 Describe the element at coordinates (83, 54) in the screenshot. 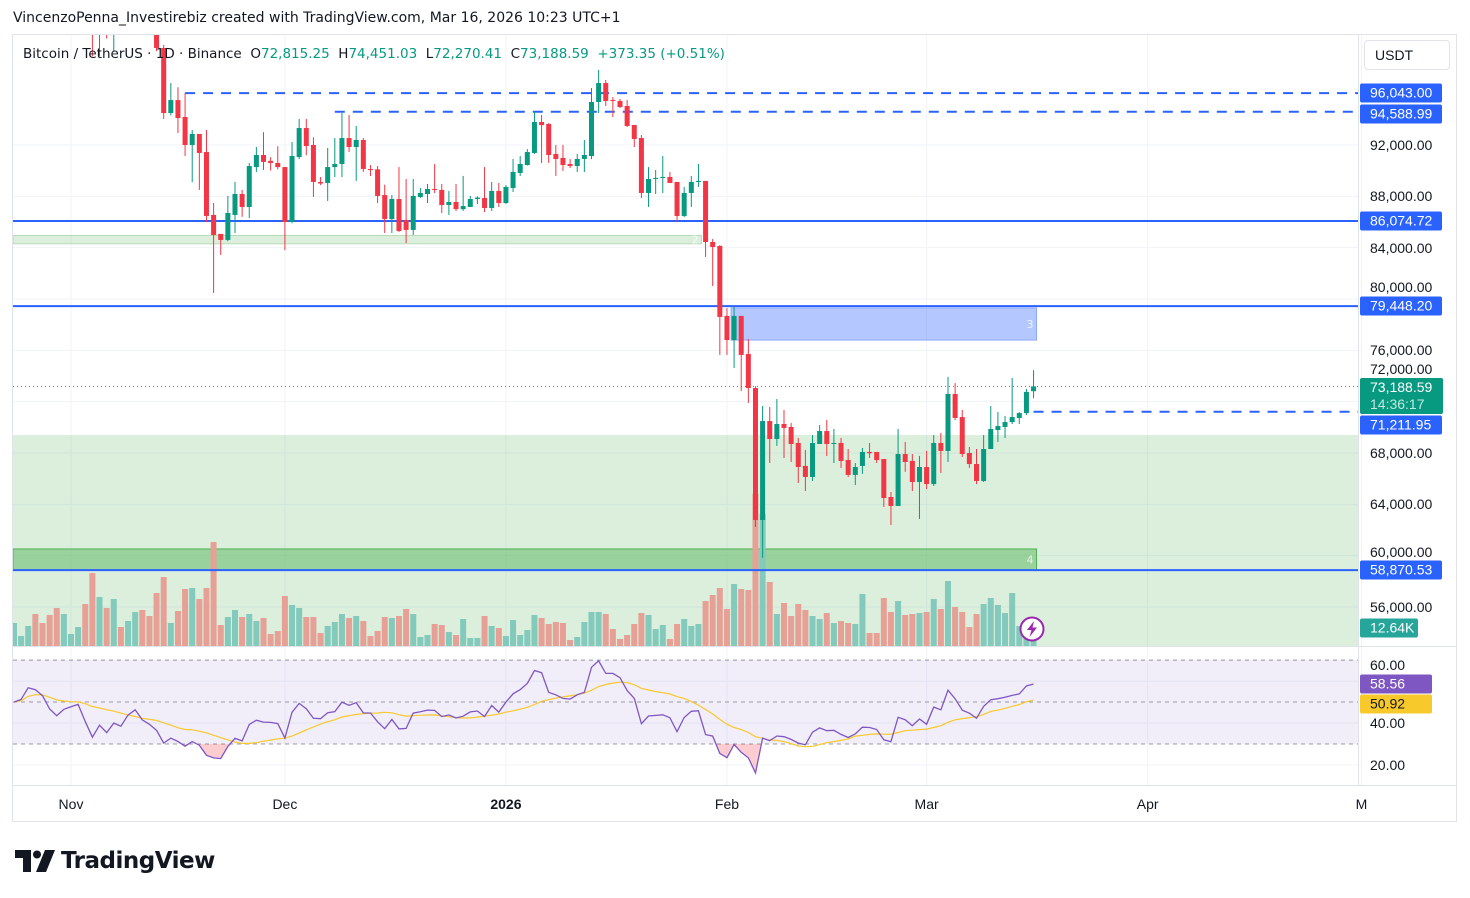

I see `legend-symbol: Bitcoin / TetherUS` at that location.